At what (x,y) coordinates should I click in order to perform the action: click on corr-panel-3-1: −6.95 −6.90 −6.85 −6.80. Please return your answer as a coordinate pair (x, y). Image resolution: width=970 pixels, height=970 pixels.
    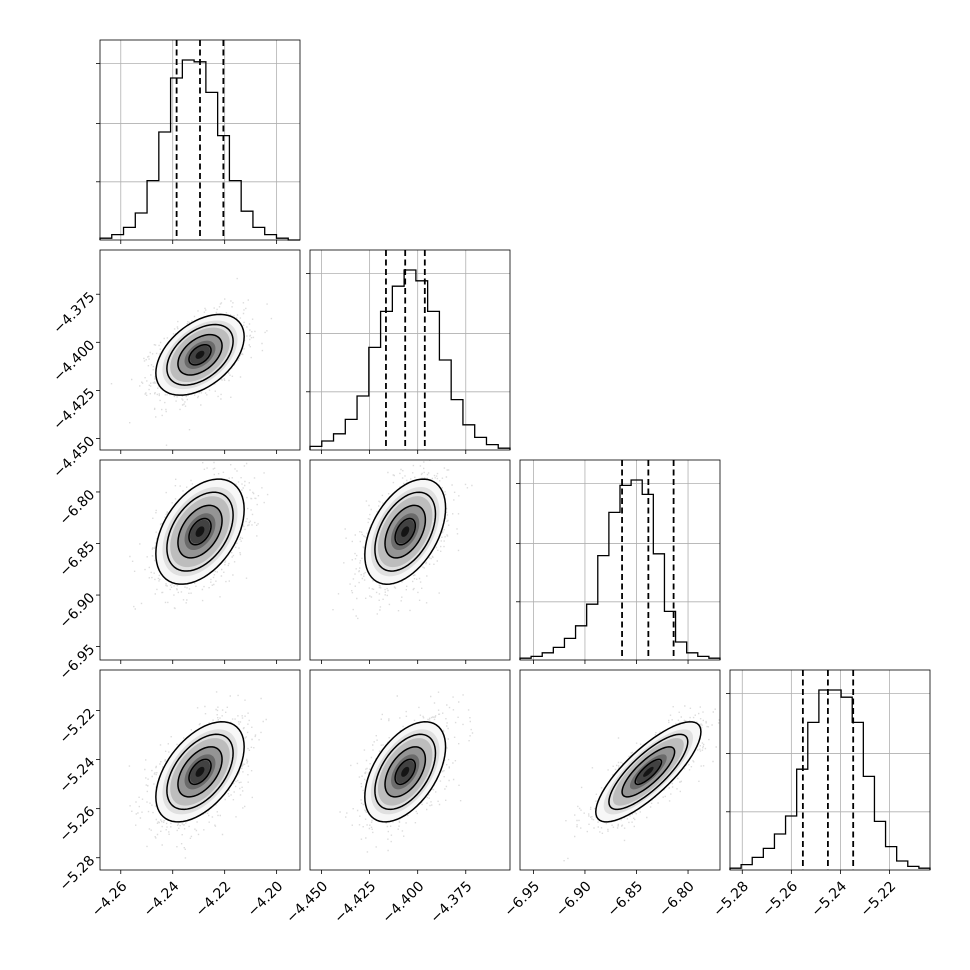
    Looking at the image, I should click on (179, 571).